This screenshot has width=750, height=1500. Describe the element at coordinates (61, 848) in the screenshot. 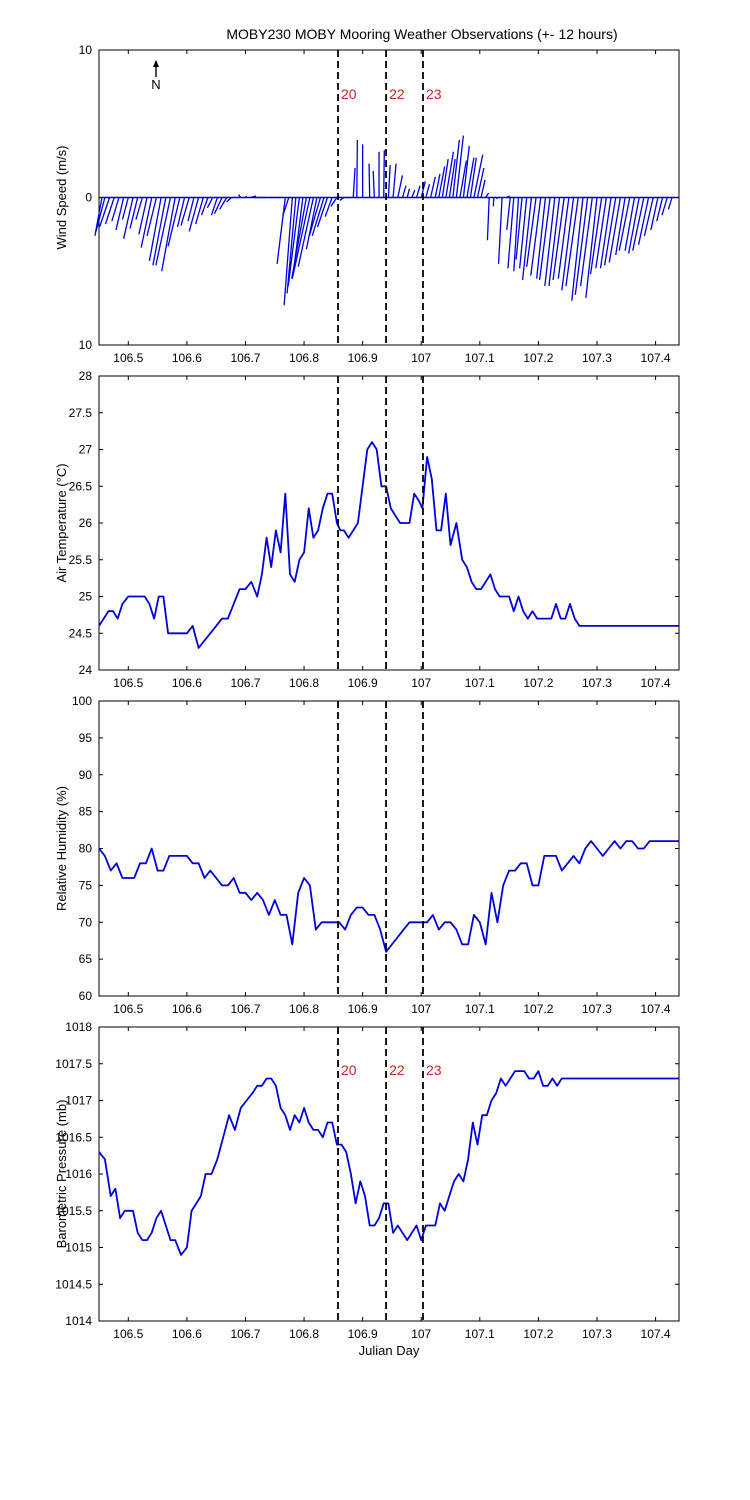

I see `y-axis-label: Relative Humidity (%)` at that location.